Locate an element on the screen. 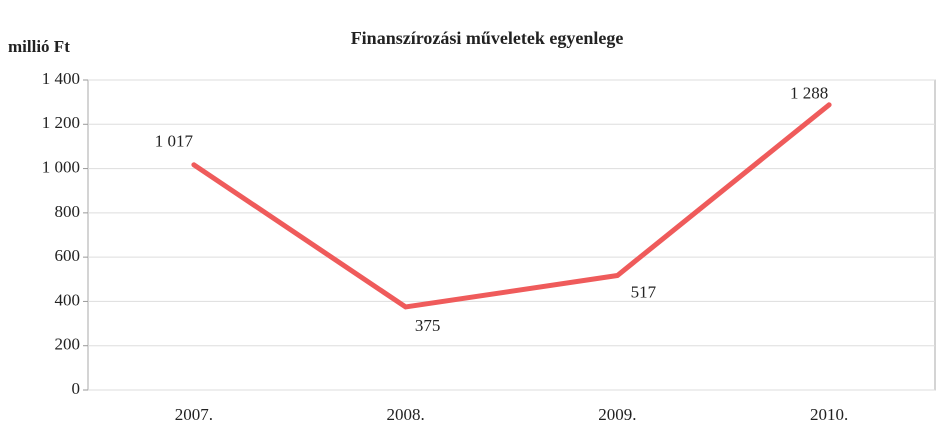 The height and width of the screenshot is (434, 947). x-tick-label: 2010. is located at coordinates (829, 414).